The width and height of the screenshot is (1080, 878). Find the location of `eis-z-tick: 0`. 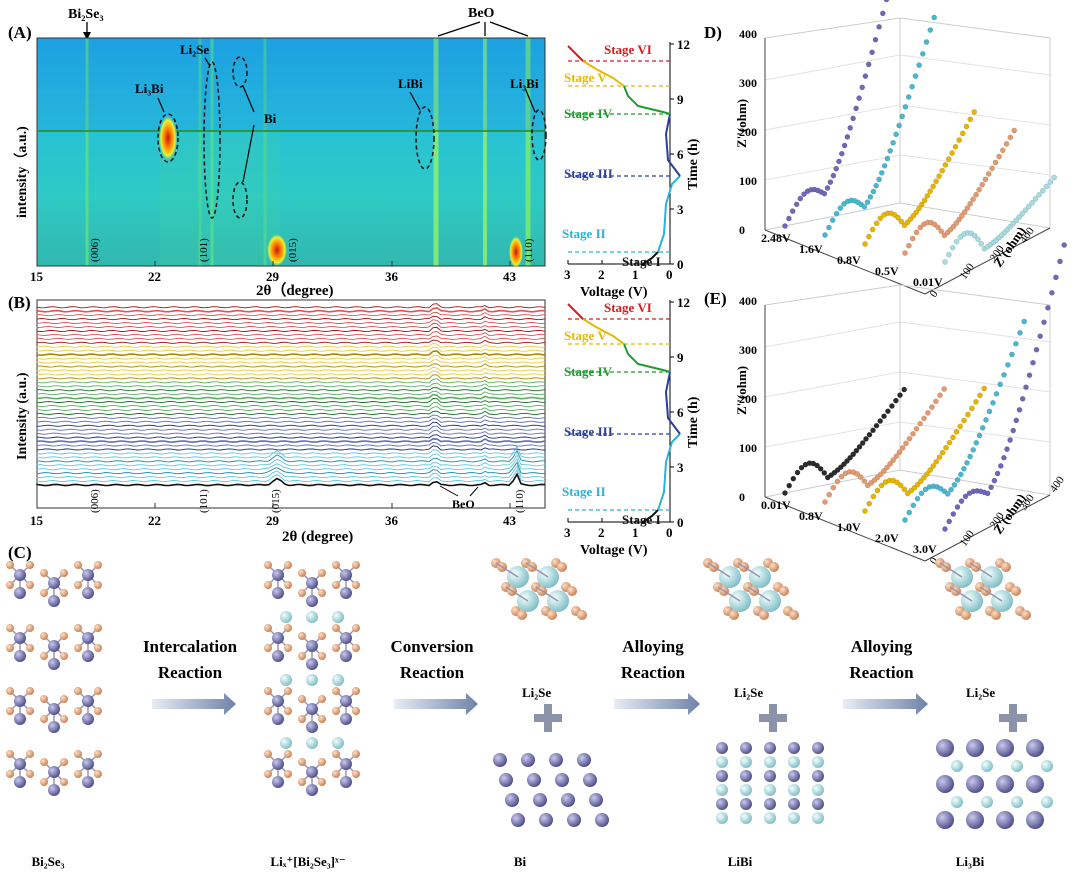

eis-z-tick: 0 is located at coordinates (742, 497).